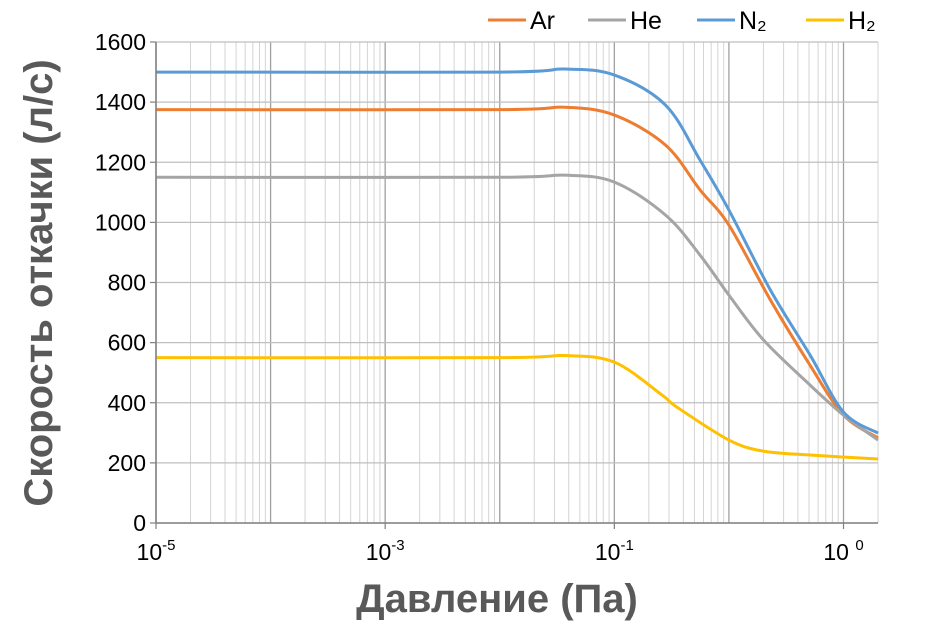 Image resolution: width=925 pixels, height=635 pixels. What do you see at coordinates (127, 283) in the screenshot?
I see `y-tick-label: 800` at bounding box center [127, 283].